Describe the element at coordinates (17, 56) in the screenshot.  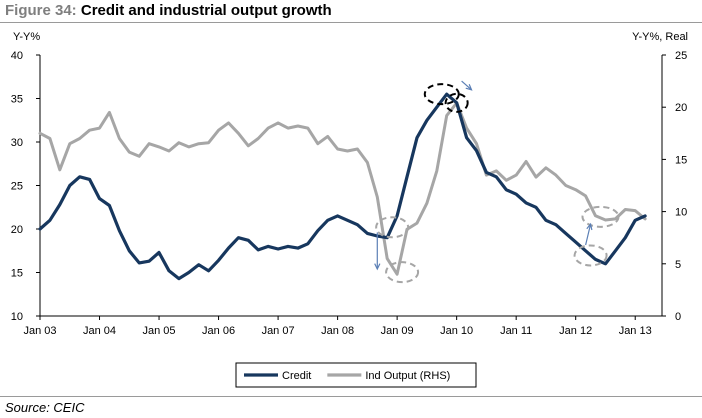
I see `left-tick-label: 40` at that location.